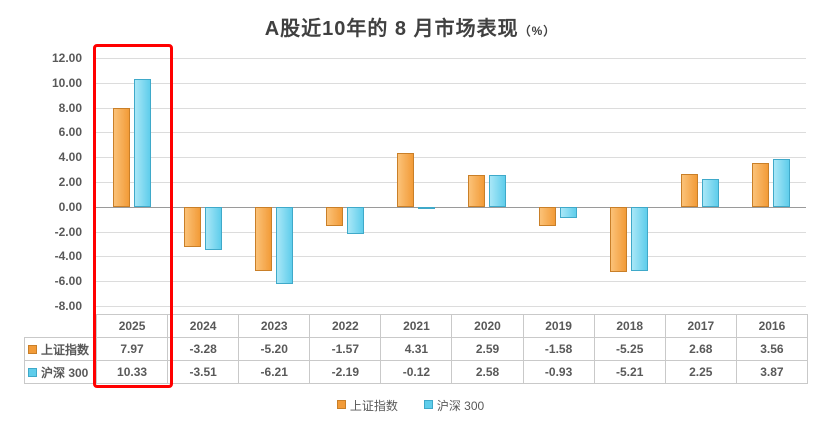  What do you see at coordinates (405, 180) in the screenshot?
I see `bar-上证指数-2021` at bounding box center [405, 180].